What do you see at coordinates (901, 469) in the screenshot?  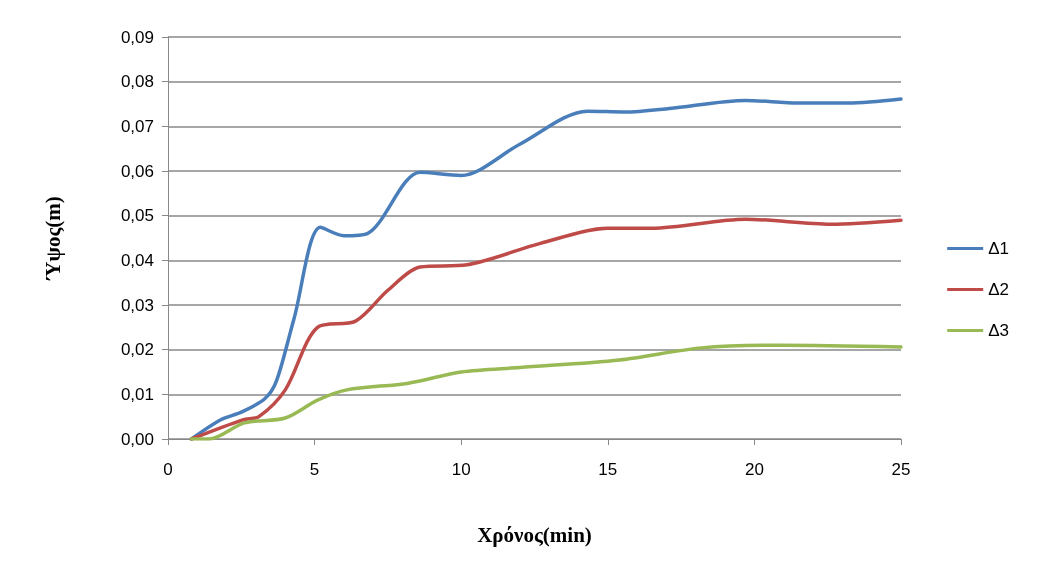 I see `x-tick-label: 25` at bounding box center [901, 469].